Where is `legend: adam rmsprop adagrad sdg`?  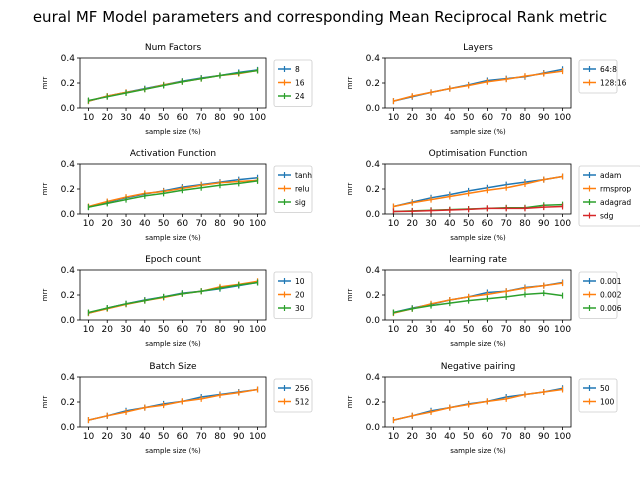
legend: adam rmsprop adagrad sdg is located at coordinates (609, 196).